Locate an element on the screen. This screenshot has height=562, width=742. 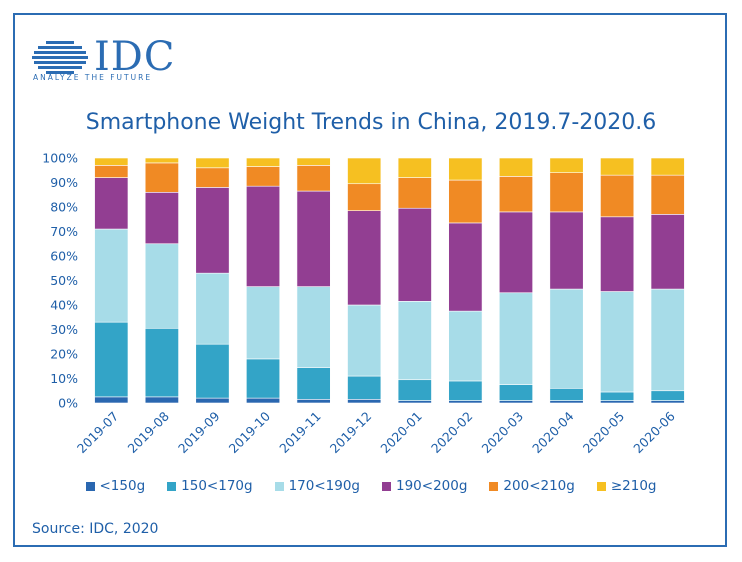
logo-wordmark: IDC is located at coordinates (135, 57).